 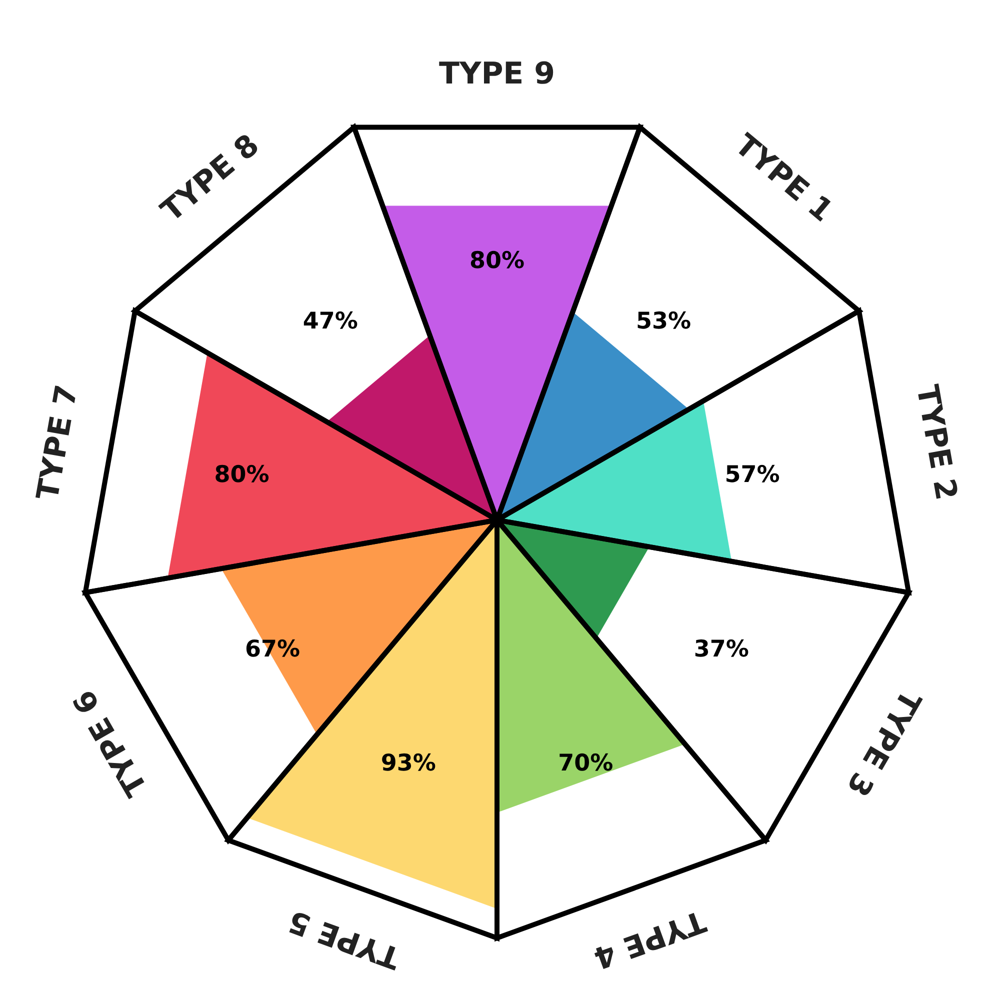 I want to click on category-label: TYPE 9, so click(x=497, y=74).